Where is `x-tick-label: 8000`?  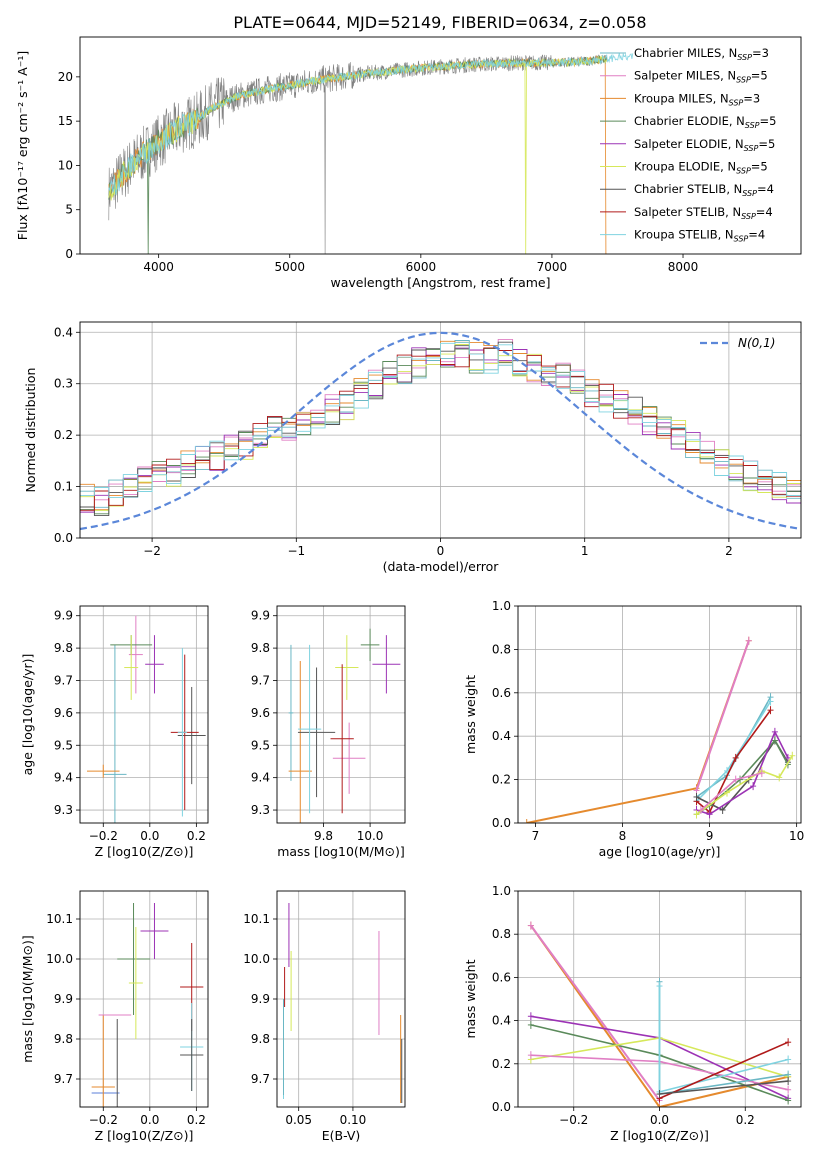 x-tick-label: 8000 is located at coordinates (683, 267).